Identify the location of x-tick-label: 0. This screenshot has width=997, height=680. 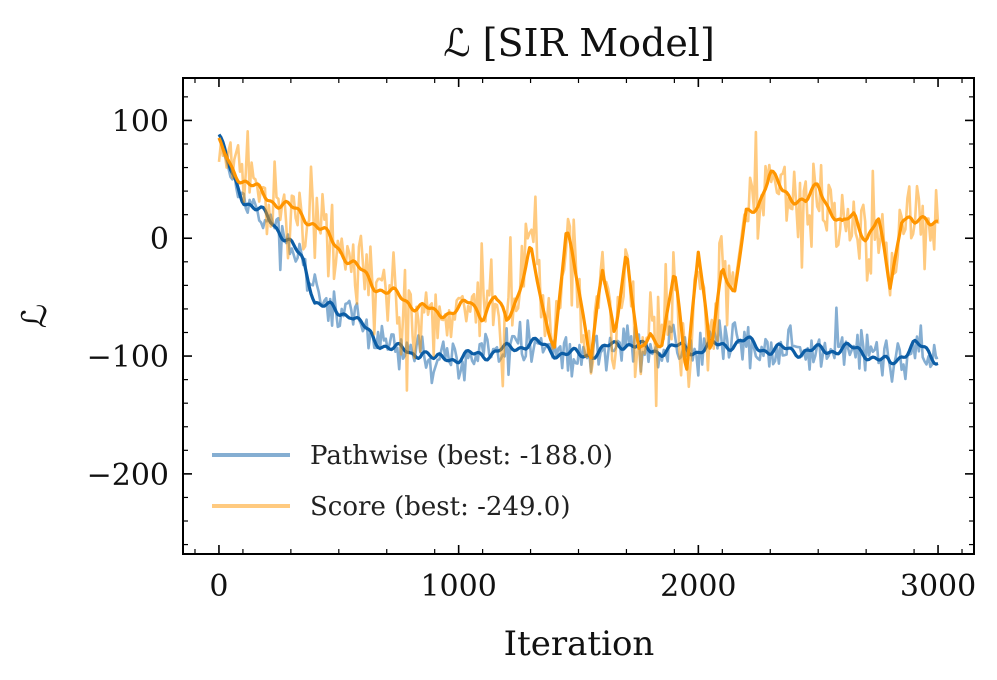
(218, 586).